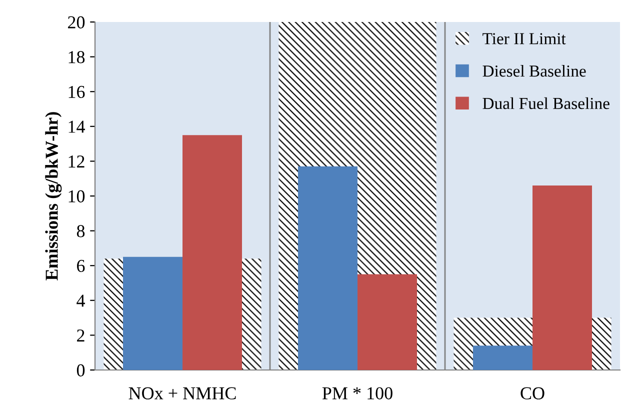 The image size is (638, 414). Describe the element at coordinates (80, 300) in the screenshot. I see `y-tick-label: 4` at that location.